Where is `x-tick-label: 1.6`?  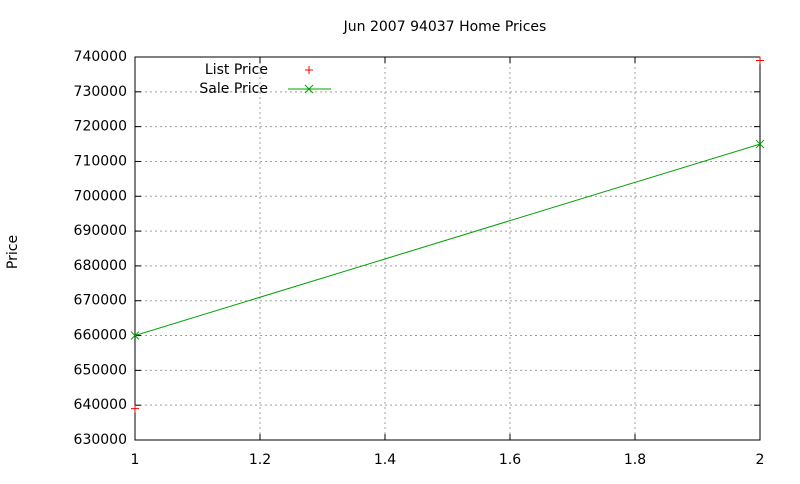 x-tick-label: 1.6 is located at coordinates (510, 460).